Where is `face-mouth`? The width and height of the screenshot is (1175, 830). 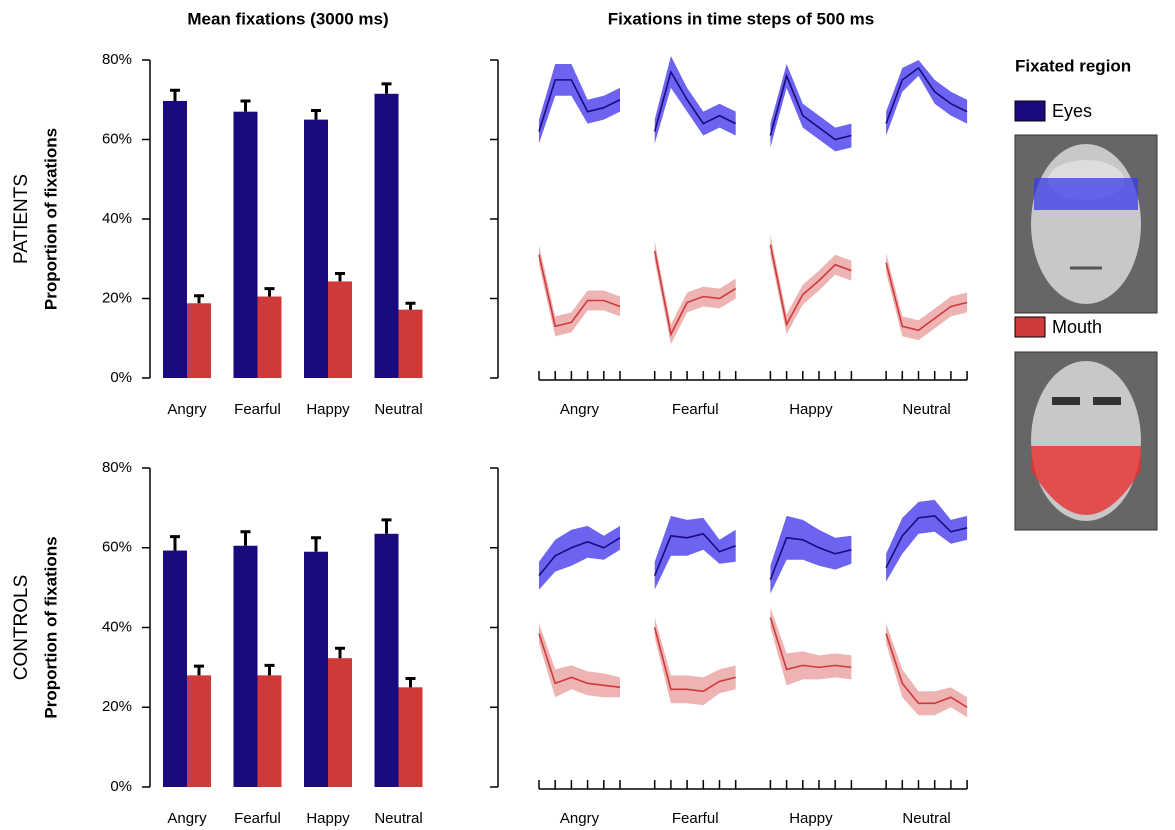 face-mouth is located at coordinates (1086, 441).